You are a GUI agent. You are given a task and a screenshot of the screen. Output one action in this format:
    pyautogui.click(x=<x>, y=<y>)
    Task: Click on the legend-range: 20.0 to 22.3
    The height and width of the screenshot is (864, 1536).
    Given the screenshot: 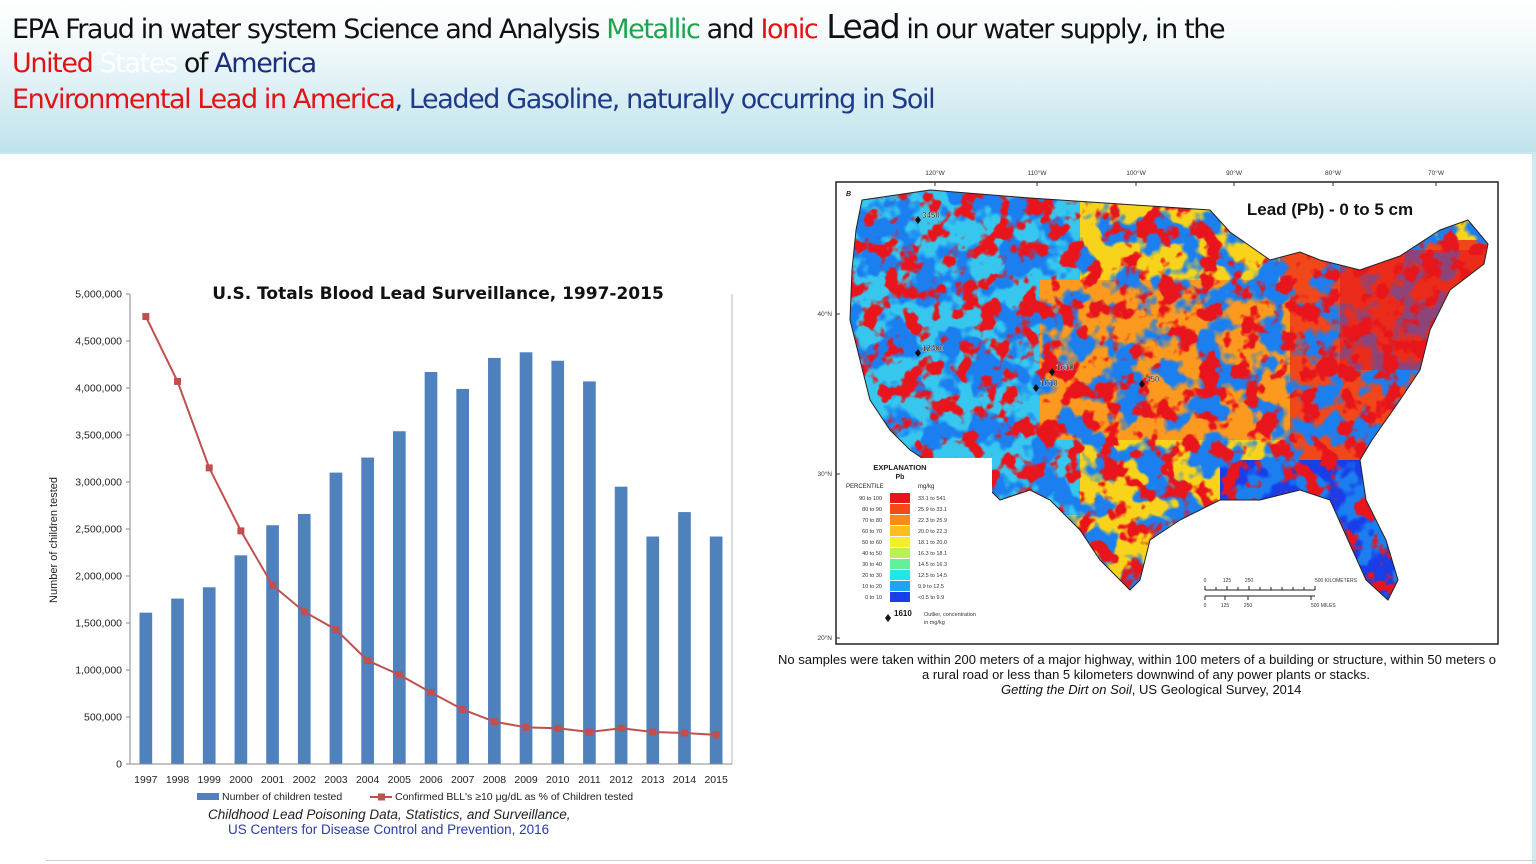 What is the action you would take?
    pyautogui.click(x=932, y=532)
    